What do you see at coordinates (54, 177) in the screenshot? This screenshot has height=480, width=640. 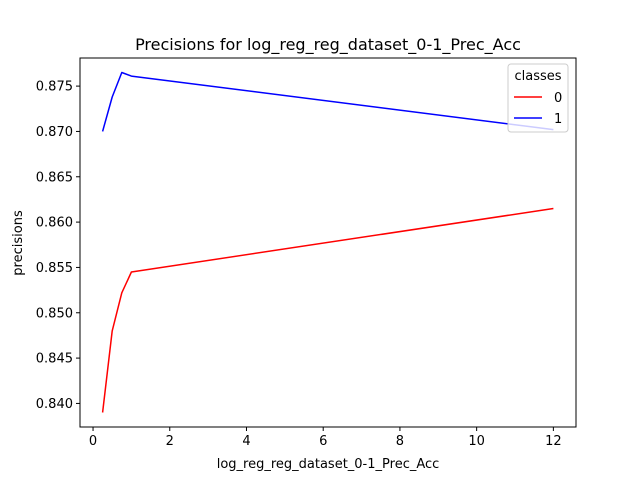 I see `y-tick-label: 0.865` at bounding box center [54, 177].